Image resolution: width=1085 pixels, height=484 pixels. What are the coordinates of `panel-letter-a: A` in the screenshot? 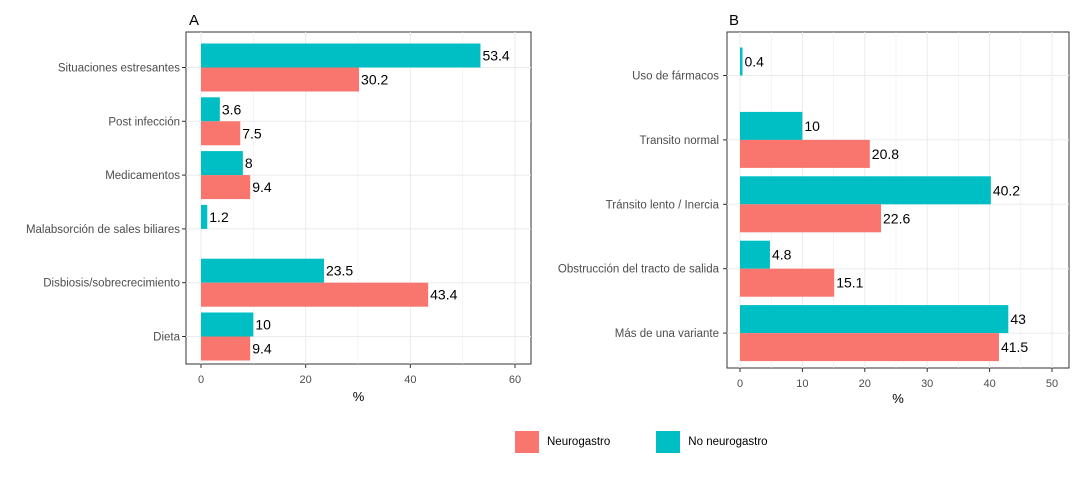 It's located at (194, 20).